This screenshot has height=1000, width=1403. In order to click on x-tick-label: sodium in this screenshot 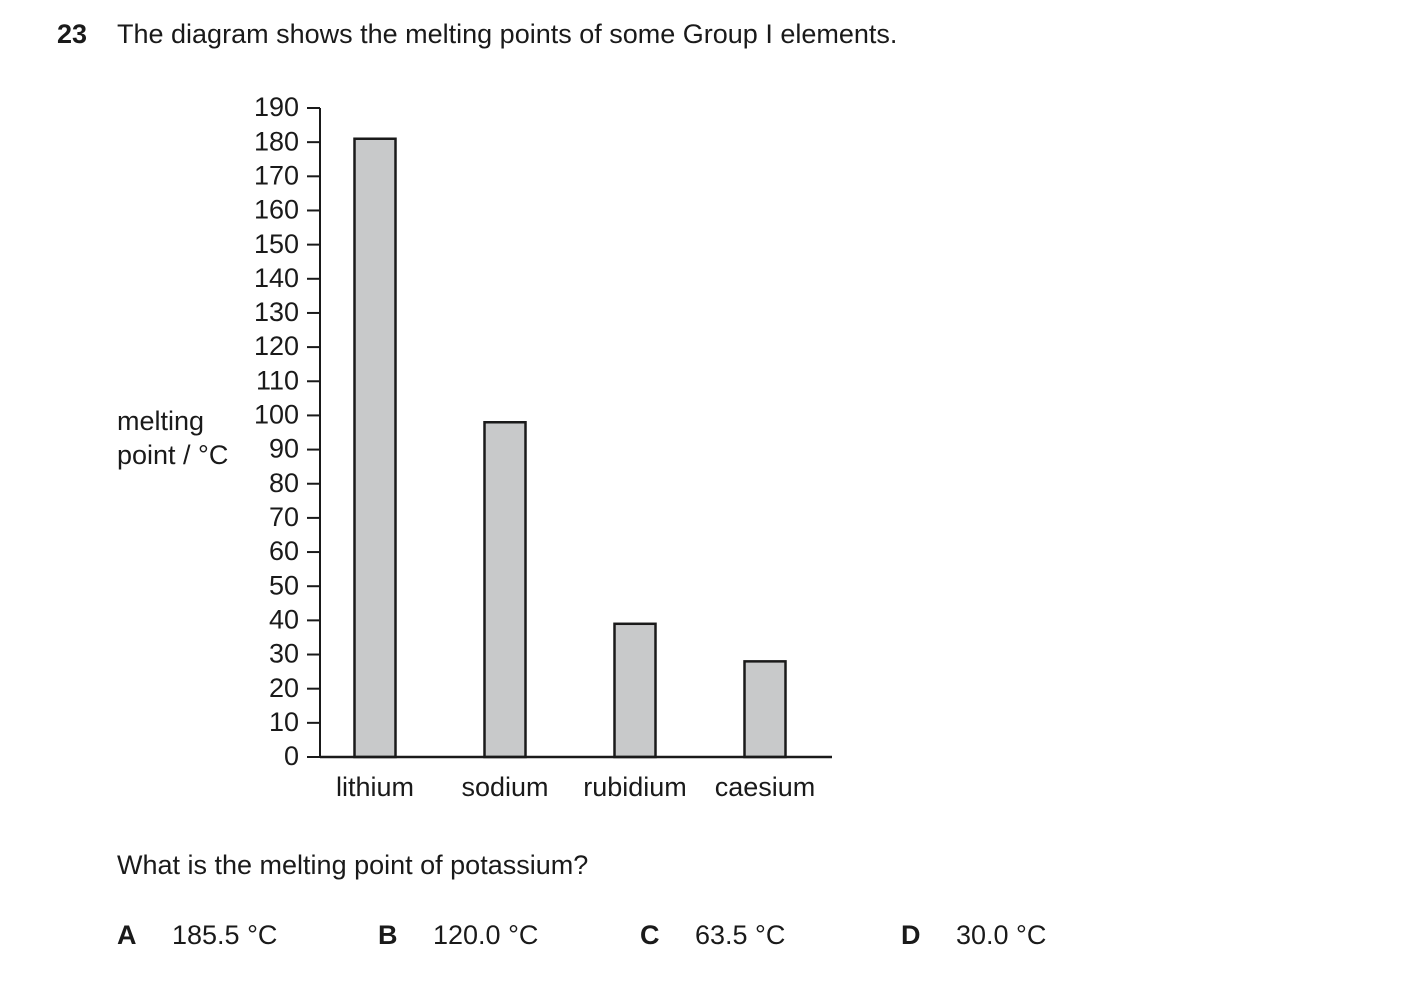, I will do `click(504, 787)`.